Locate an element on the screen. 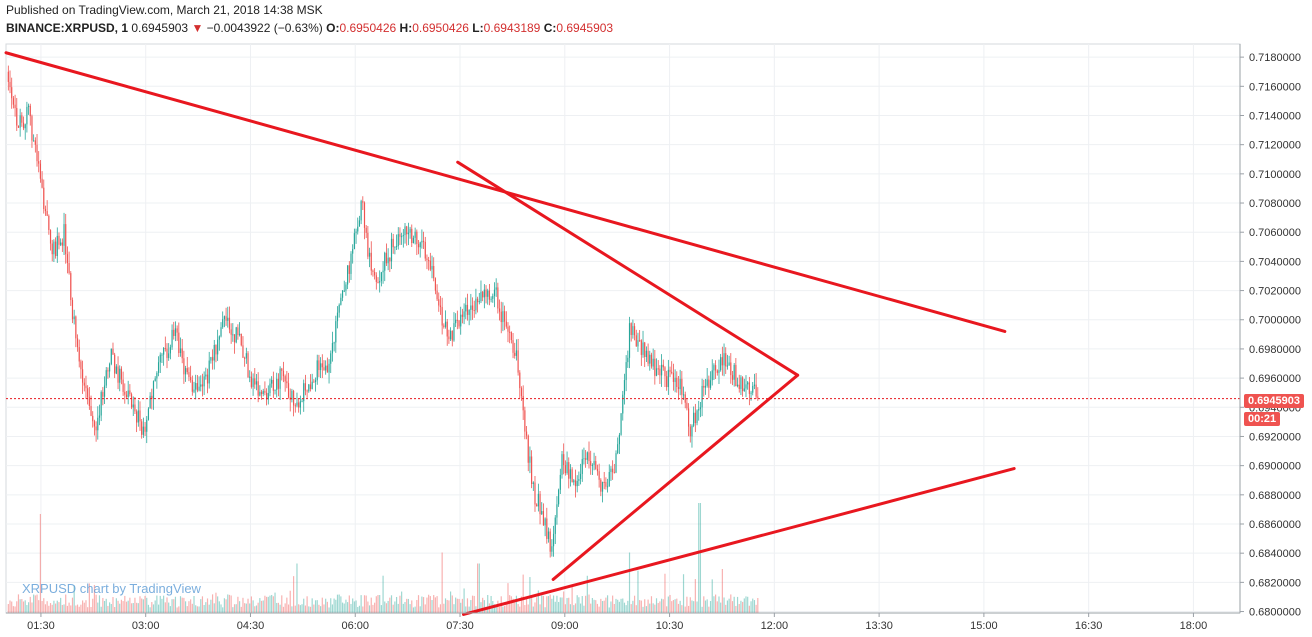  symbol-label: BINANCE:XRPUSD, 1 is located at coordinates (67, 28).